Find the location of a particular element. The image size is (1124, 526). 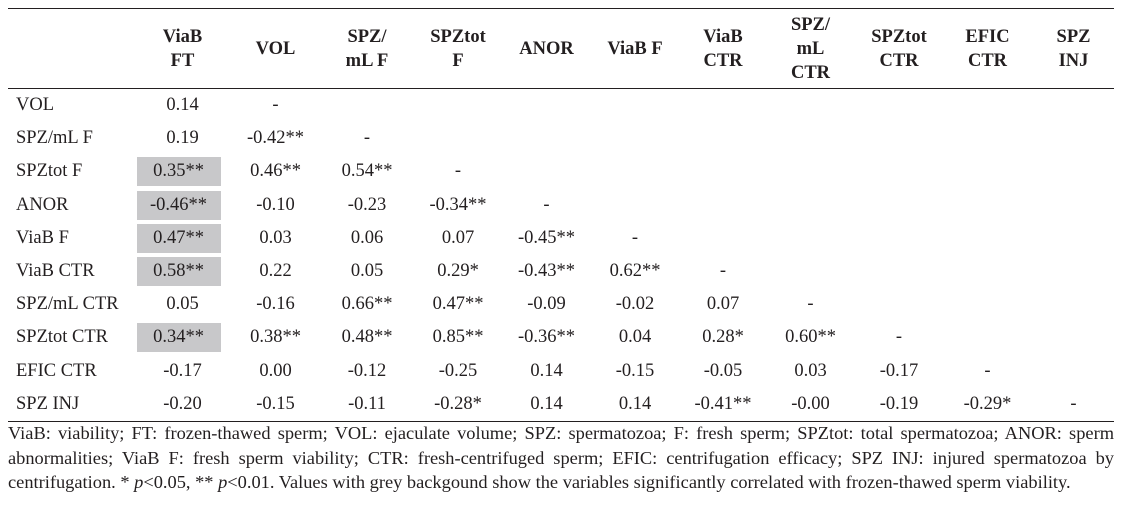

cell-value: -0.10 is located at coordinates (275, 204).